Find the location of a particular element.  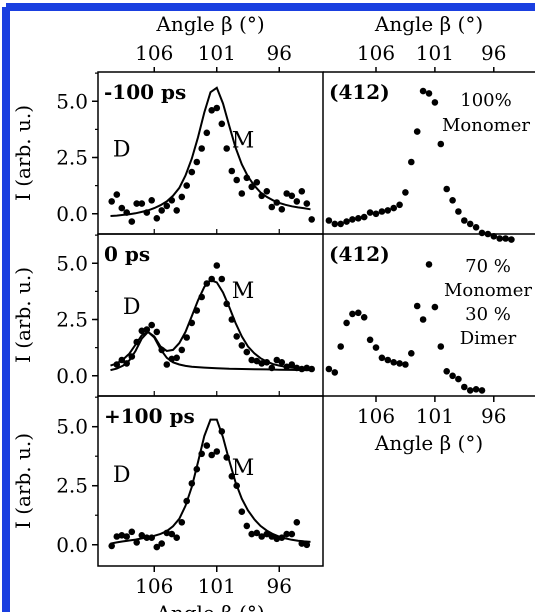

x-top-tick-label: 96 is located at coordinates (279, 53).